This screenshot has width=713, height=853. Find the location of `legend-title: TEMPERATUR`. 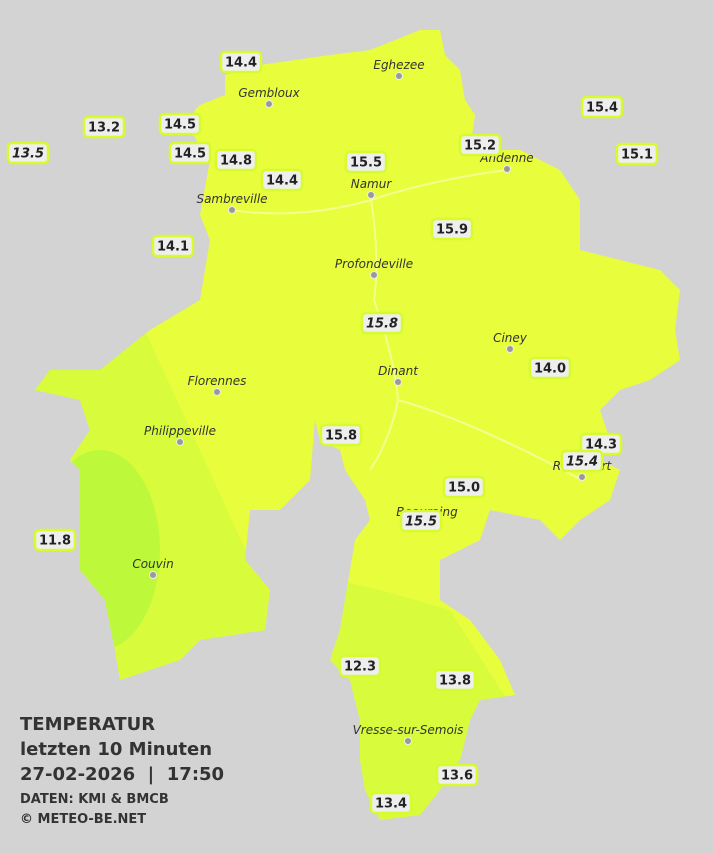

legend-title: TEMPERATUR is located at coordinates (87, 724).